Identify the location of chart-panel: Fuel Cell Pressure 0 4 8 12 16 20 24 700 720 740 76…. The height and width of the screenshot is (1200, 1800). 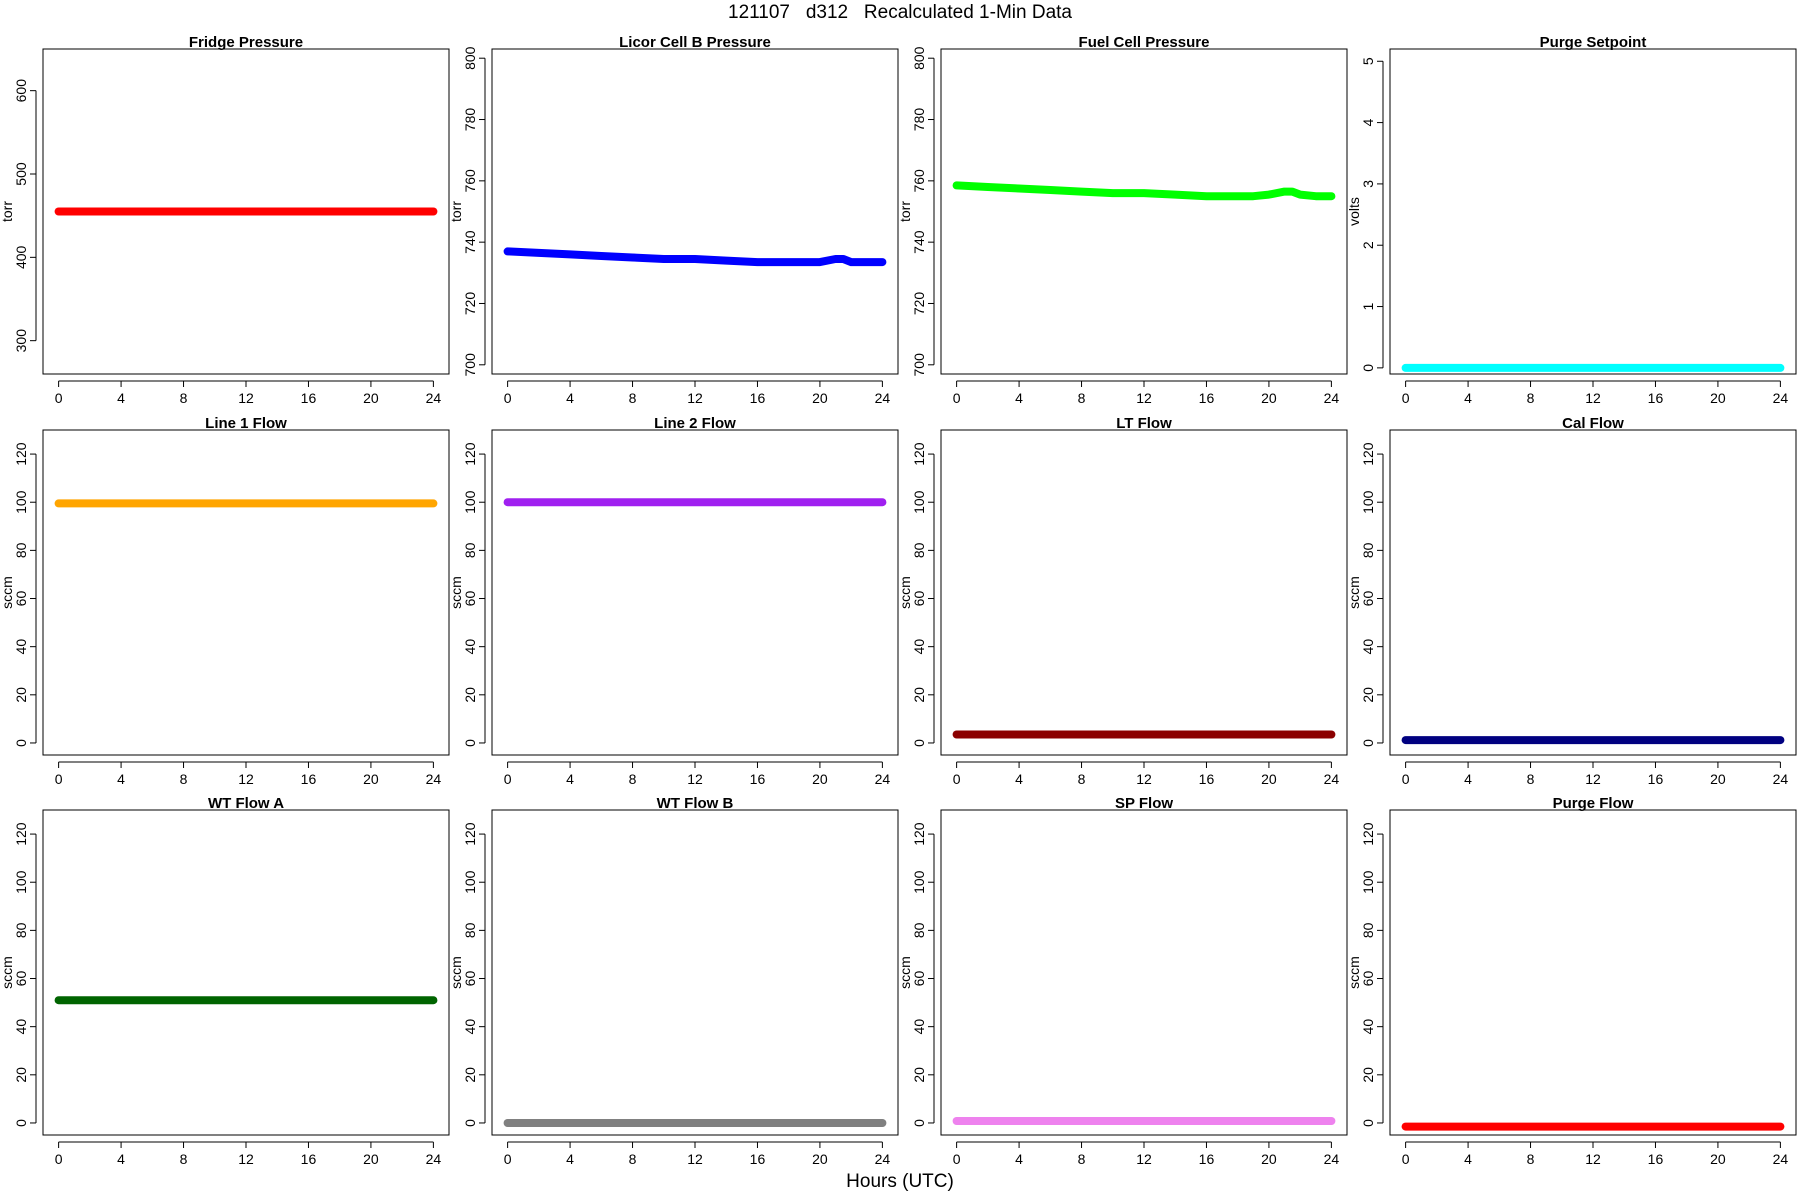
(1122, 220).